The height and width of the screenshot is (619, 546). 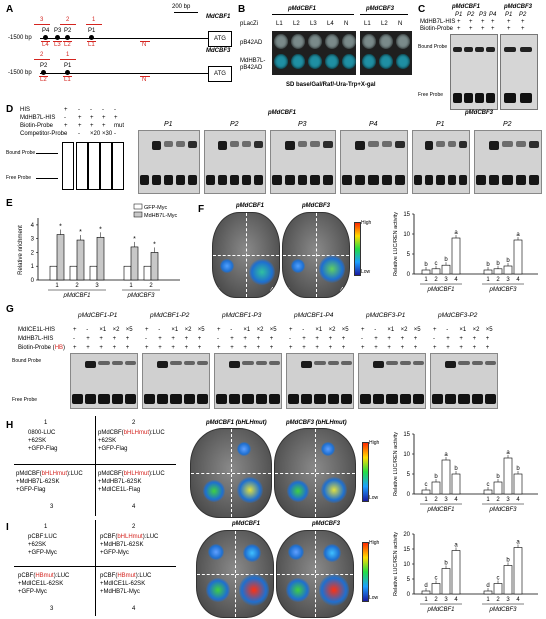 What do you see at coordinates (218, 51) in the screenshot?
I see `gene-label-cbf3: MdCBF3` at bounding box center [218, 51].